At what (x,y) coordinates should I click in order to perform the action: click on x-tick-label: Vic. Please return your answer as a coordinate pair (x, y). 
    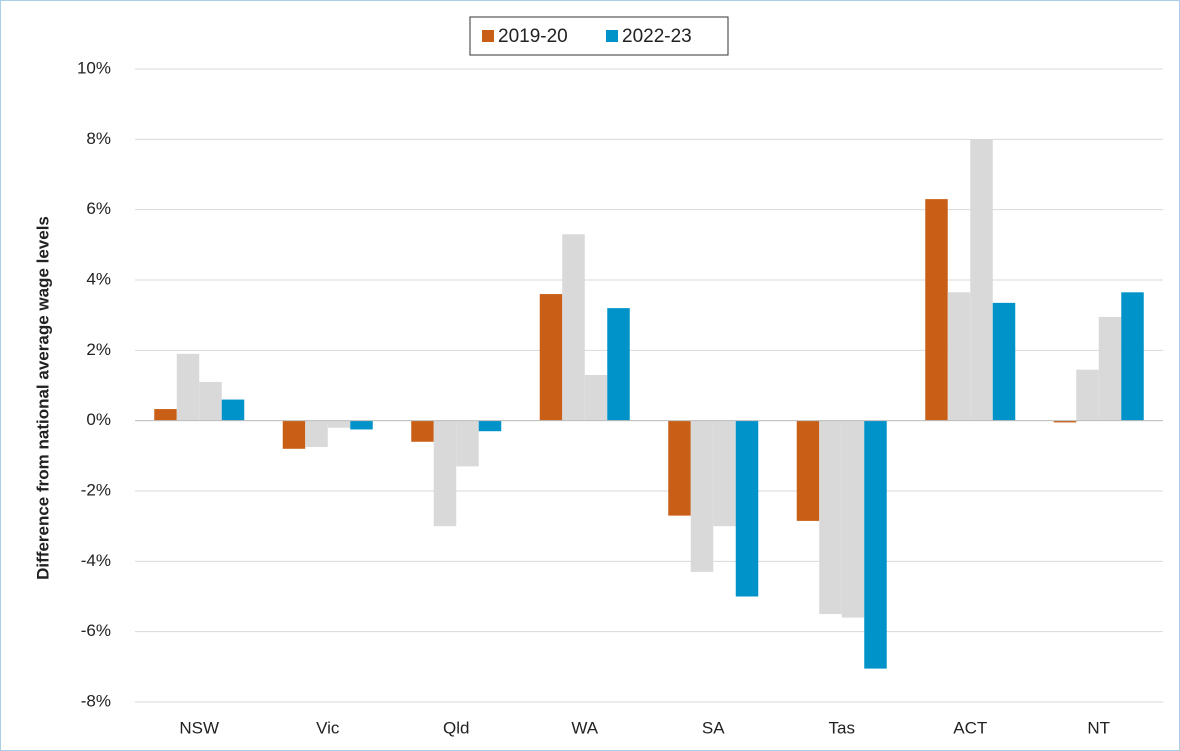
    Looking at the image, I should click on (328, 727).